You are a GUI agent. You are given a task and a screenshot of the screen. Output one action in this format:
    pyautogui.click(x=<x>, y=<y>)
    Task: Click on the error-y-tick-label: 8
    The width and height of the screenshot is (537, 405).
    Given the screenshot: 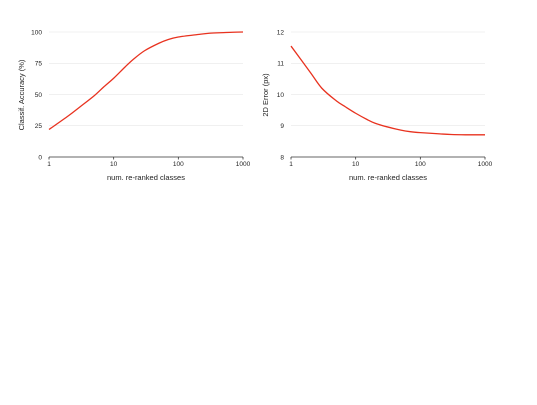 What is the action you would take?
    pyautogui.click(x=282, y=157)
    